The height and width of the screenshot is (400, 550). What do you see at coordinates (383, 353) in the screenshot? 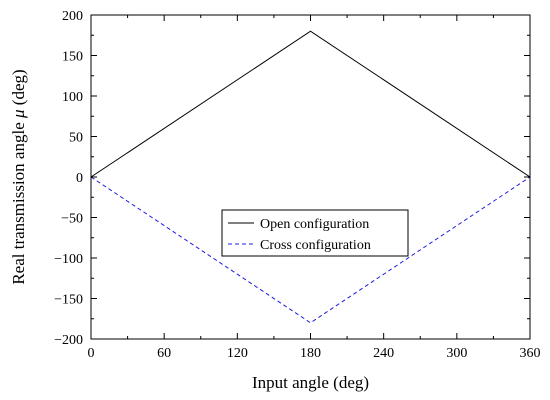
I see `x-tick-label: 240` at bounding box center [383, 353].